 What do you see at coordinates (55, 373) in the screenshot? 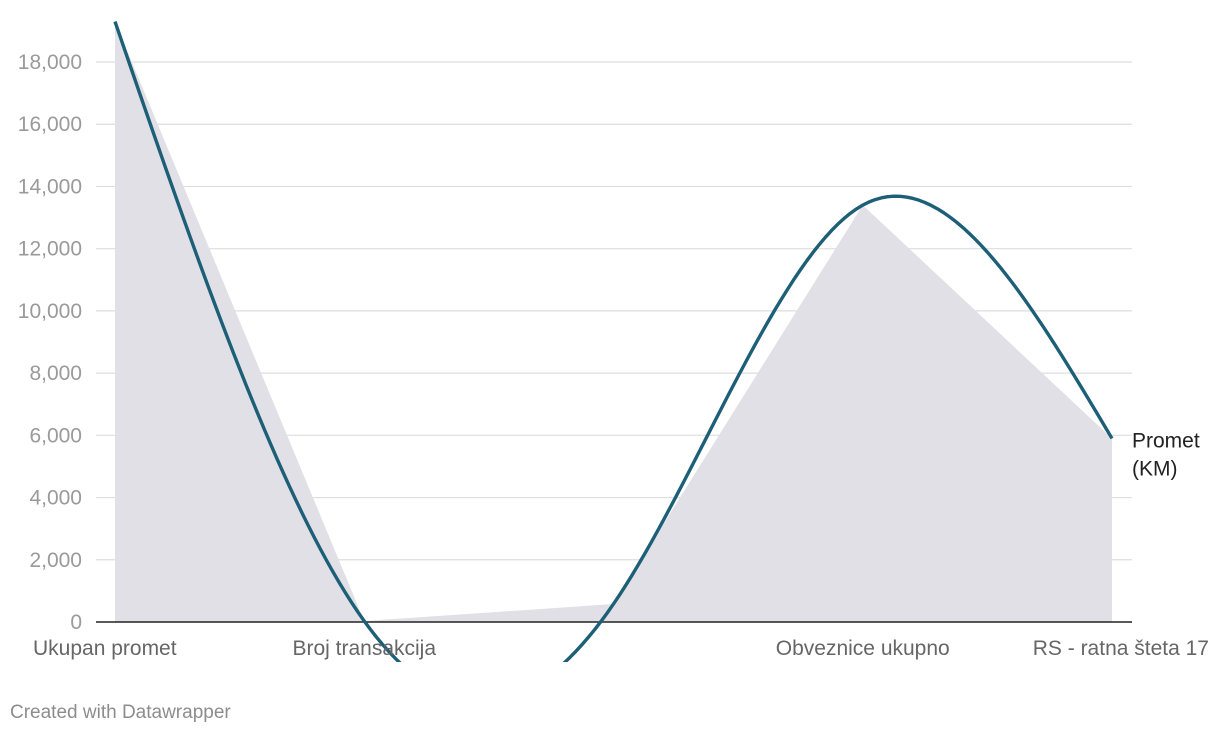
I see `y-tick-label: 8,000` at bounding box center [55, 373].